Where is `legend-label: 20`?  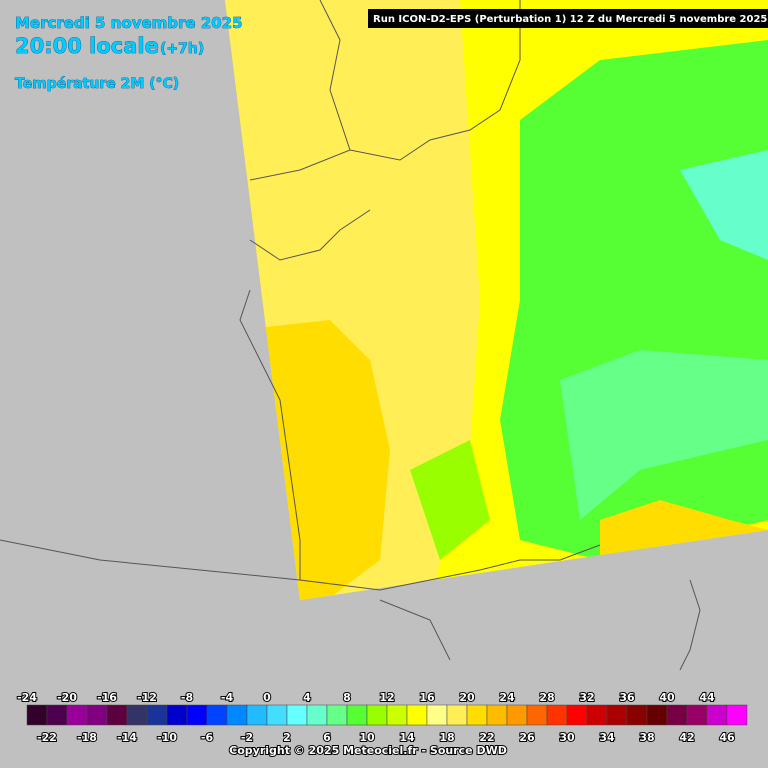 legend-label: 20 is located at coordinates (467, 697).